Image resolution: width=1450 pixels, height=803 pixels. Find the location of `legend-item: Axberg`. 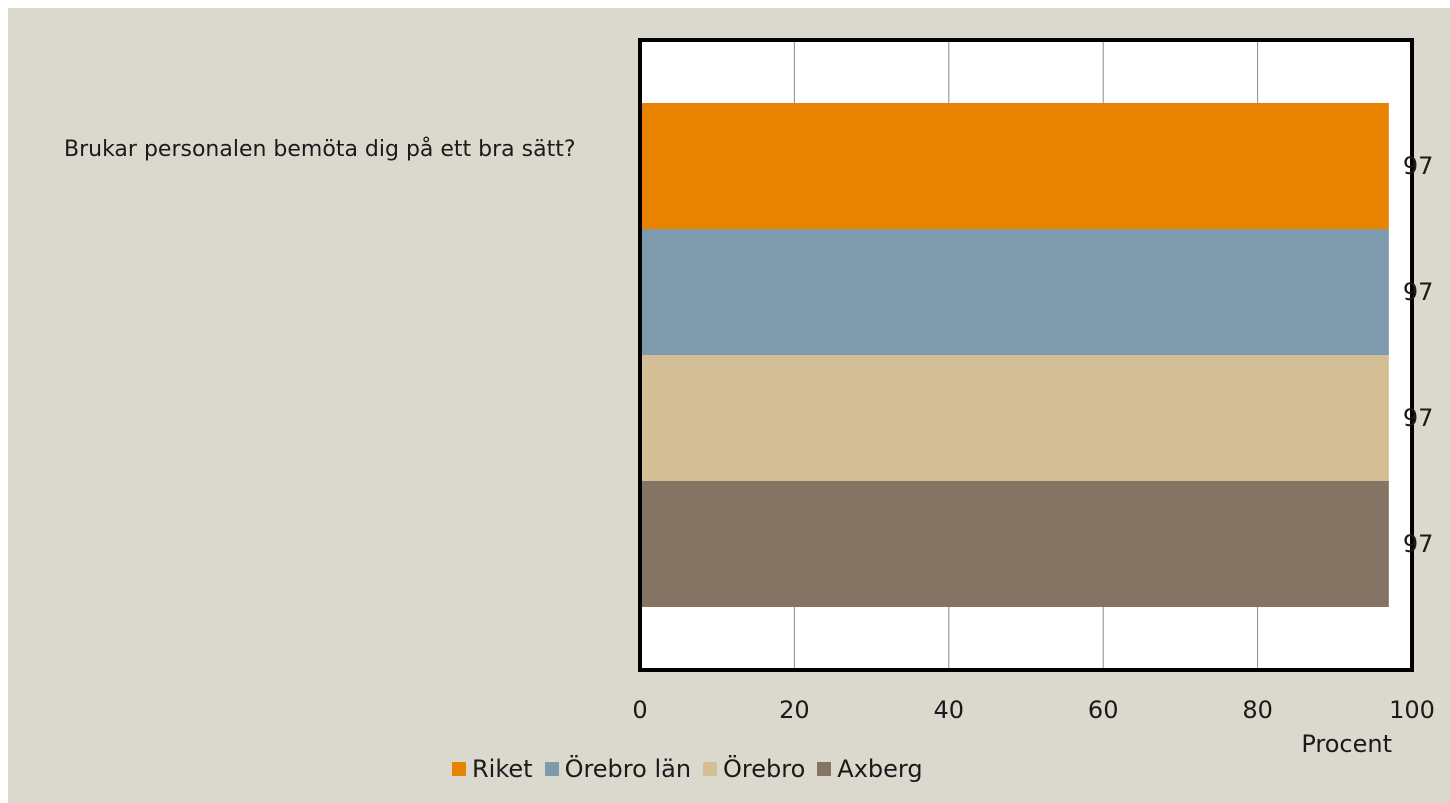

legend-item: Axberg is located at coordinates (870, 769).